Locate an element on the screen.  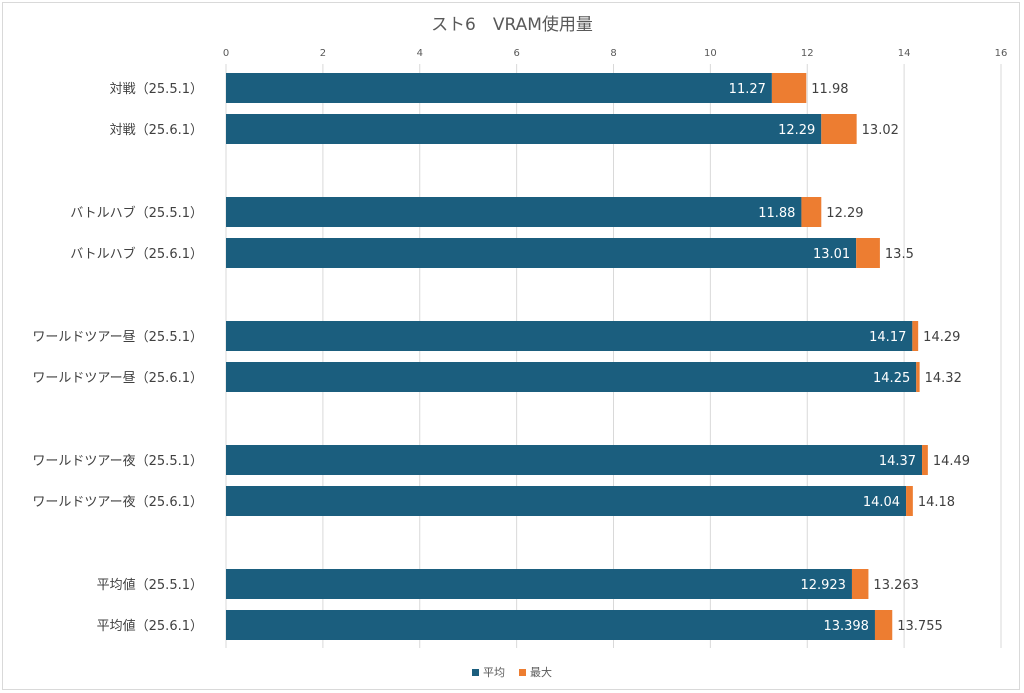
data-label-avg-2: 11.88 is located at coordinates (776, 213).